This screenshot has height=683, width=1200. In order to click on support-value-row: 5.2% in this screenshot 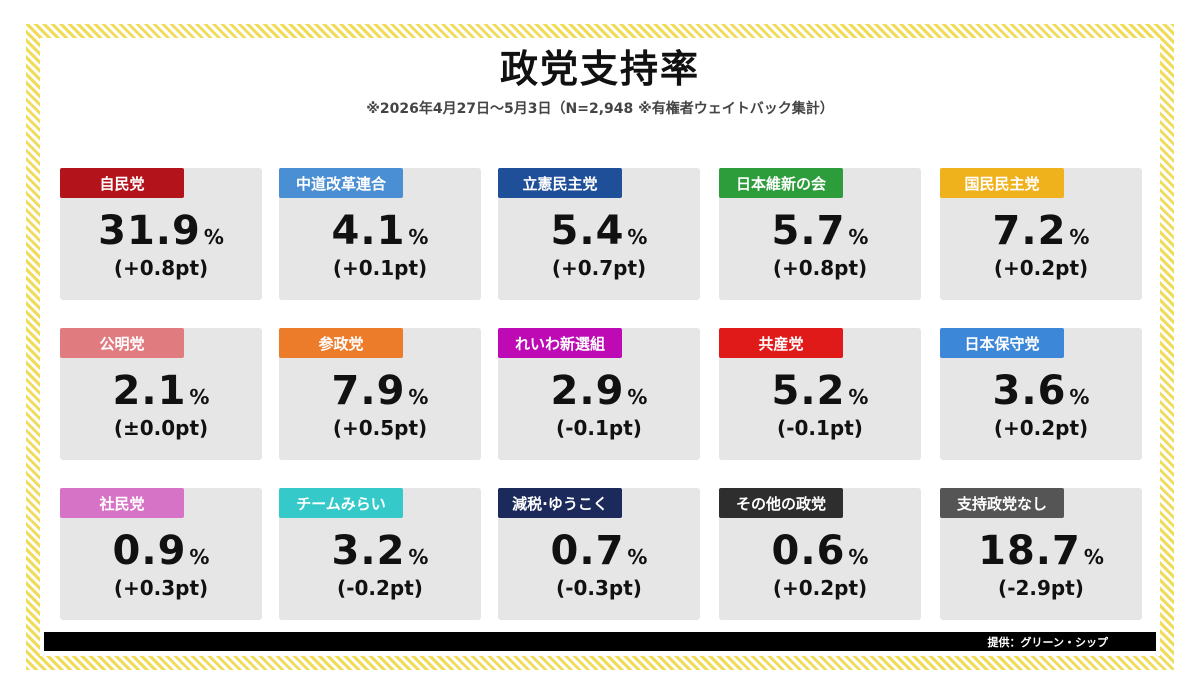, I will do `click(820, 391)`.